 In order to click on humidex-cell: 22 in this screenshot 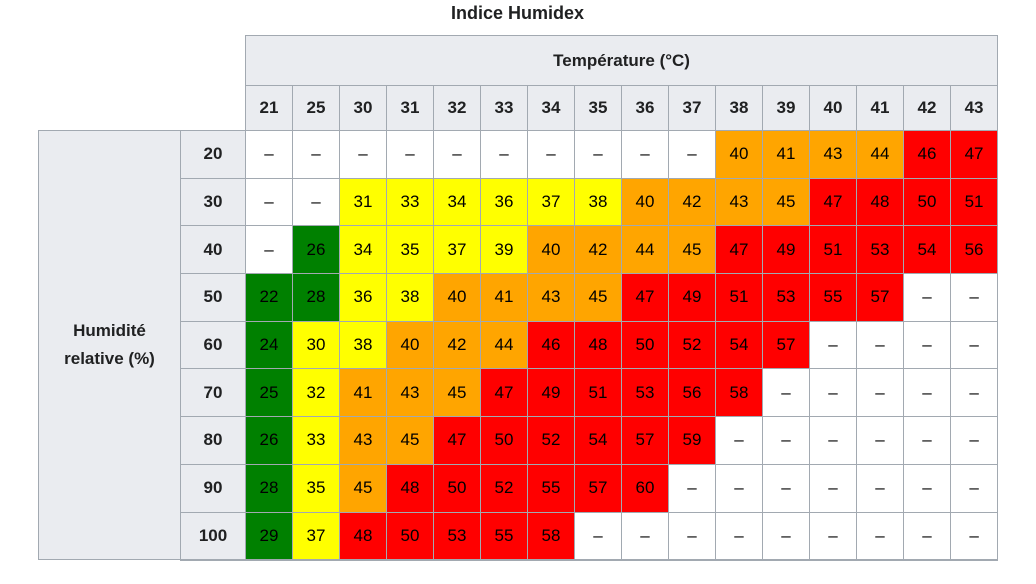, I will do `click(269, 297)`.